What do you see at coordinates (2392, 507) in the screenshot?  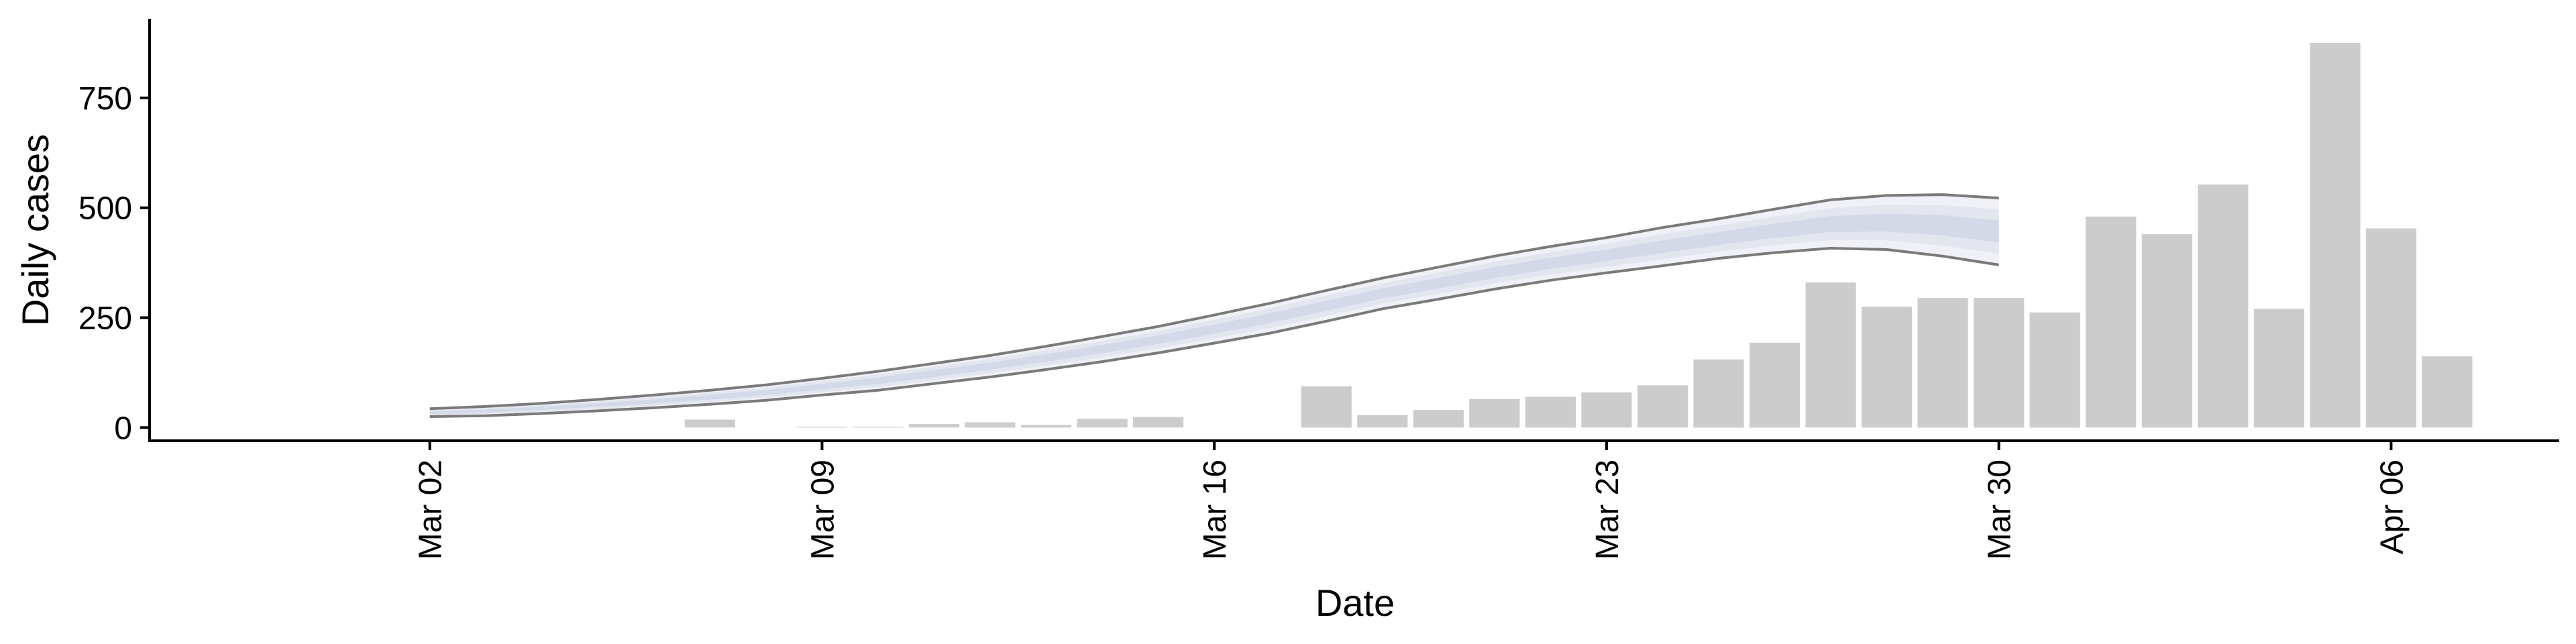 I see `x-tick-label: Apr 06` at bounding box center [2392, 507].